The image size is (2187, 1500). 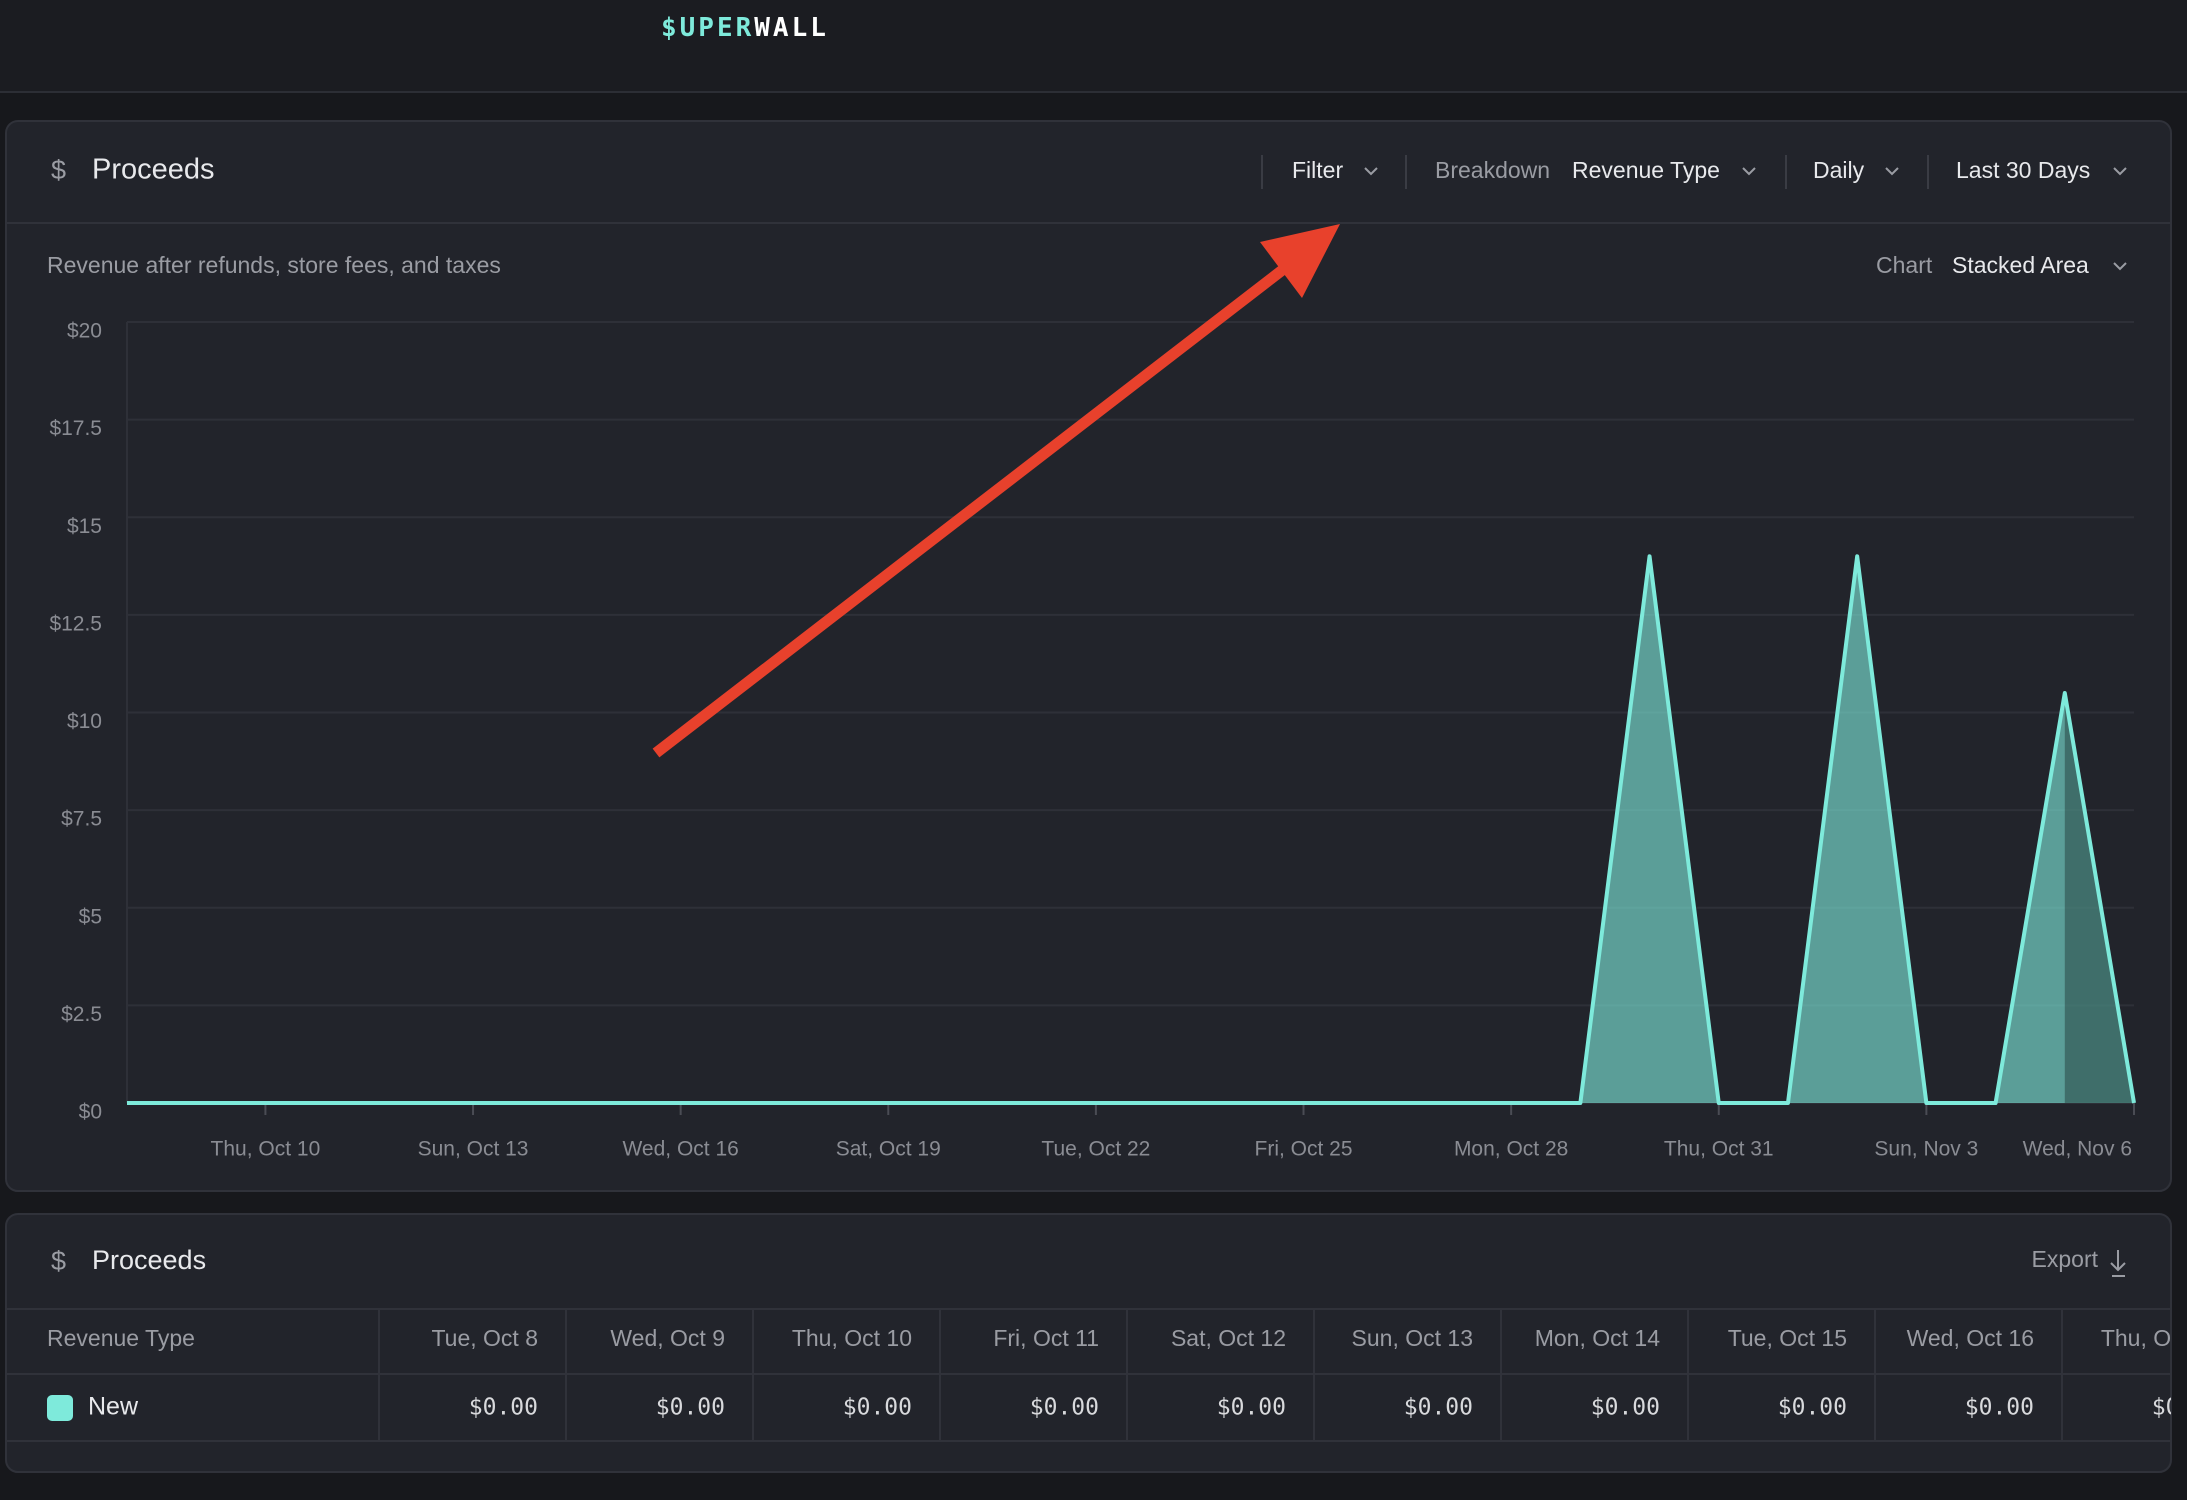 I want to click on top-bar, so click(x=1093, y=46).